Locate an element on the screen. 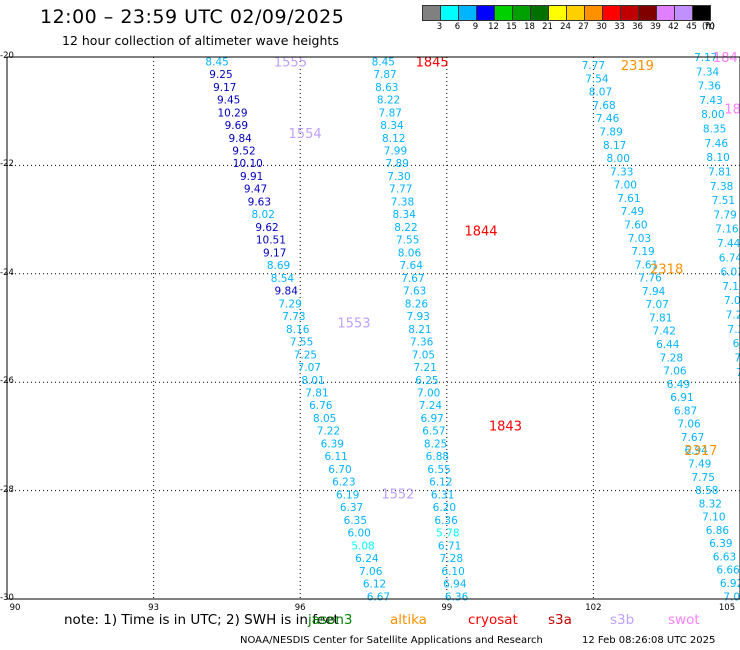 The width and height of the screenshot is (740, 650). wave-height-value: 6.74 is located at coordinates (729, 258).